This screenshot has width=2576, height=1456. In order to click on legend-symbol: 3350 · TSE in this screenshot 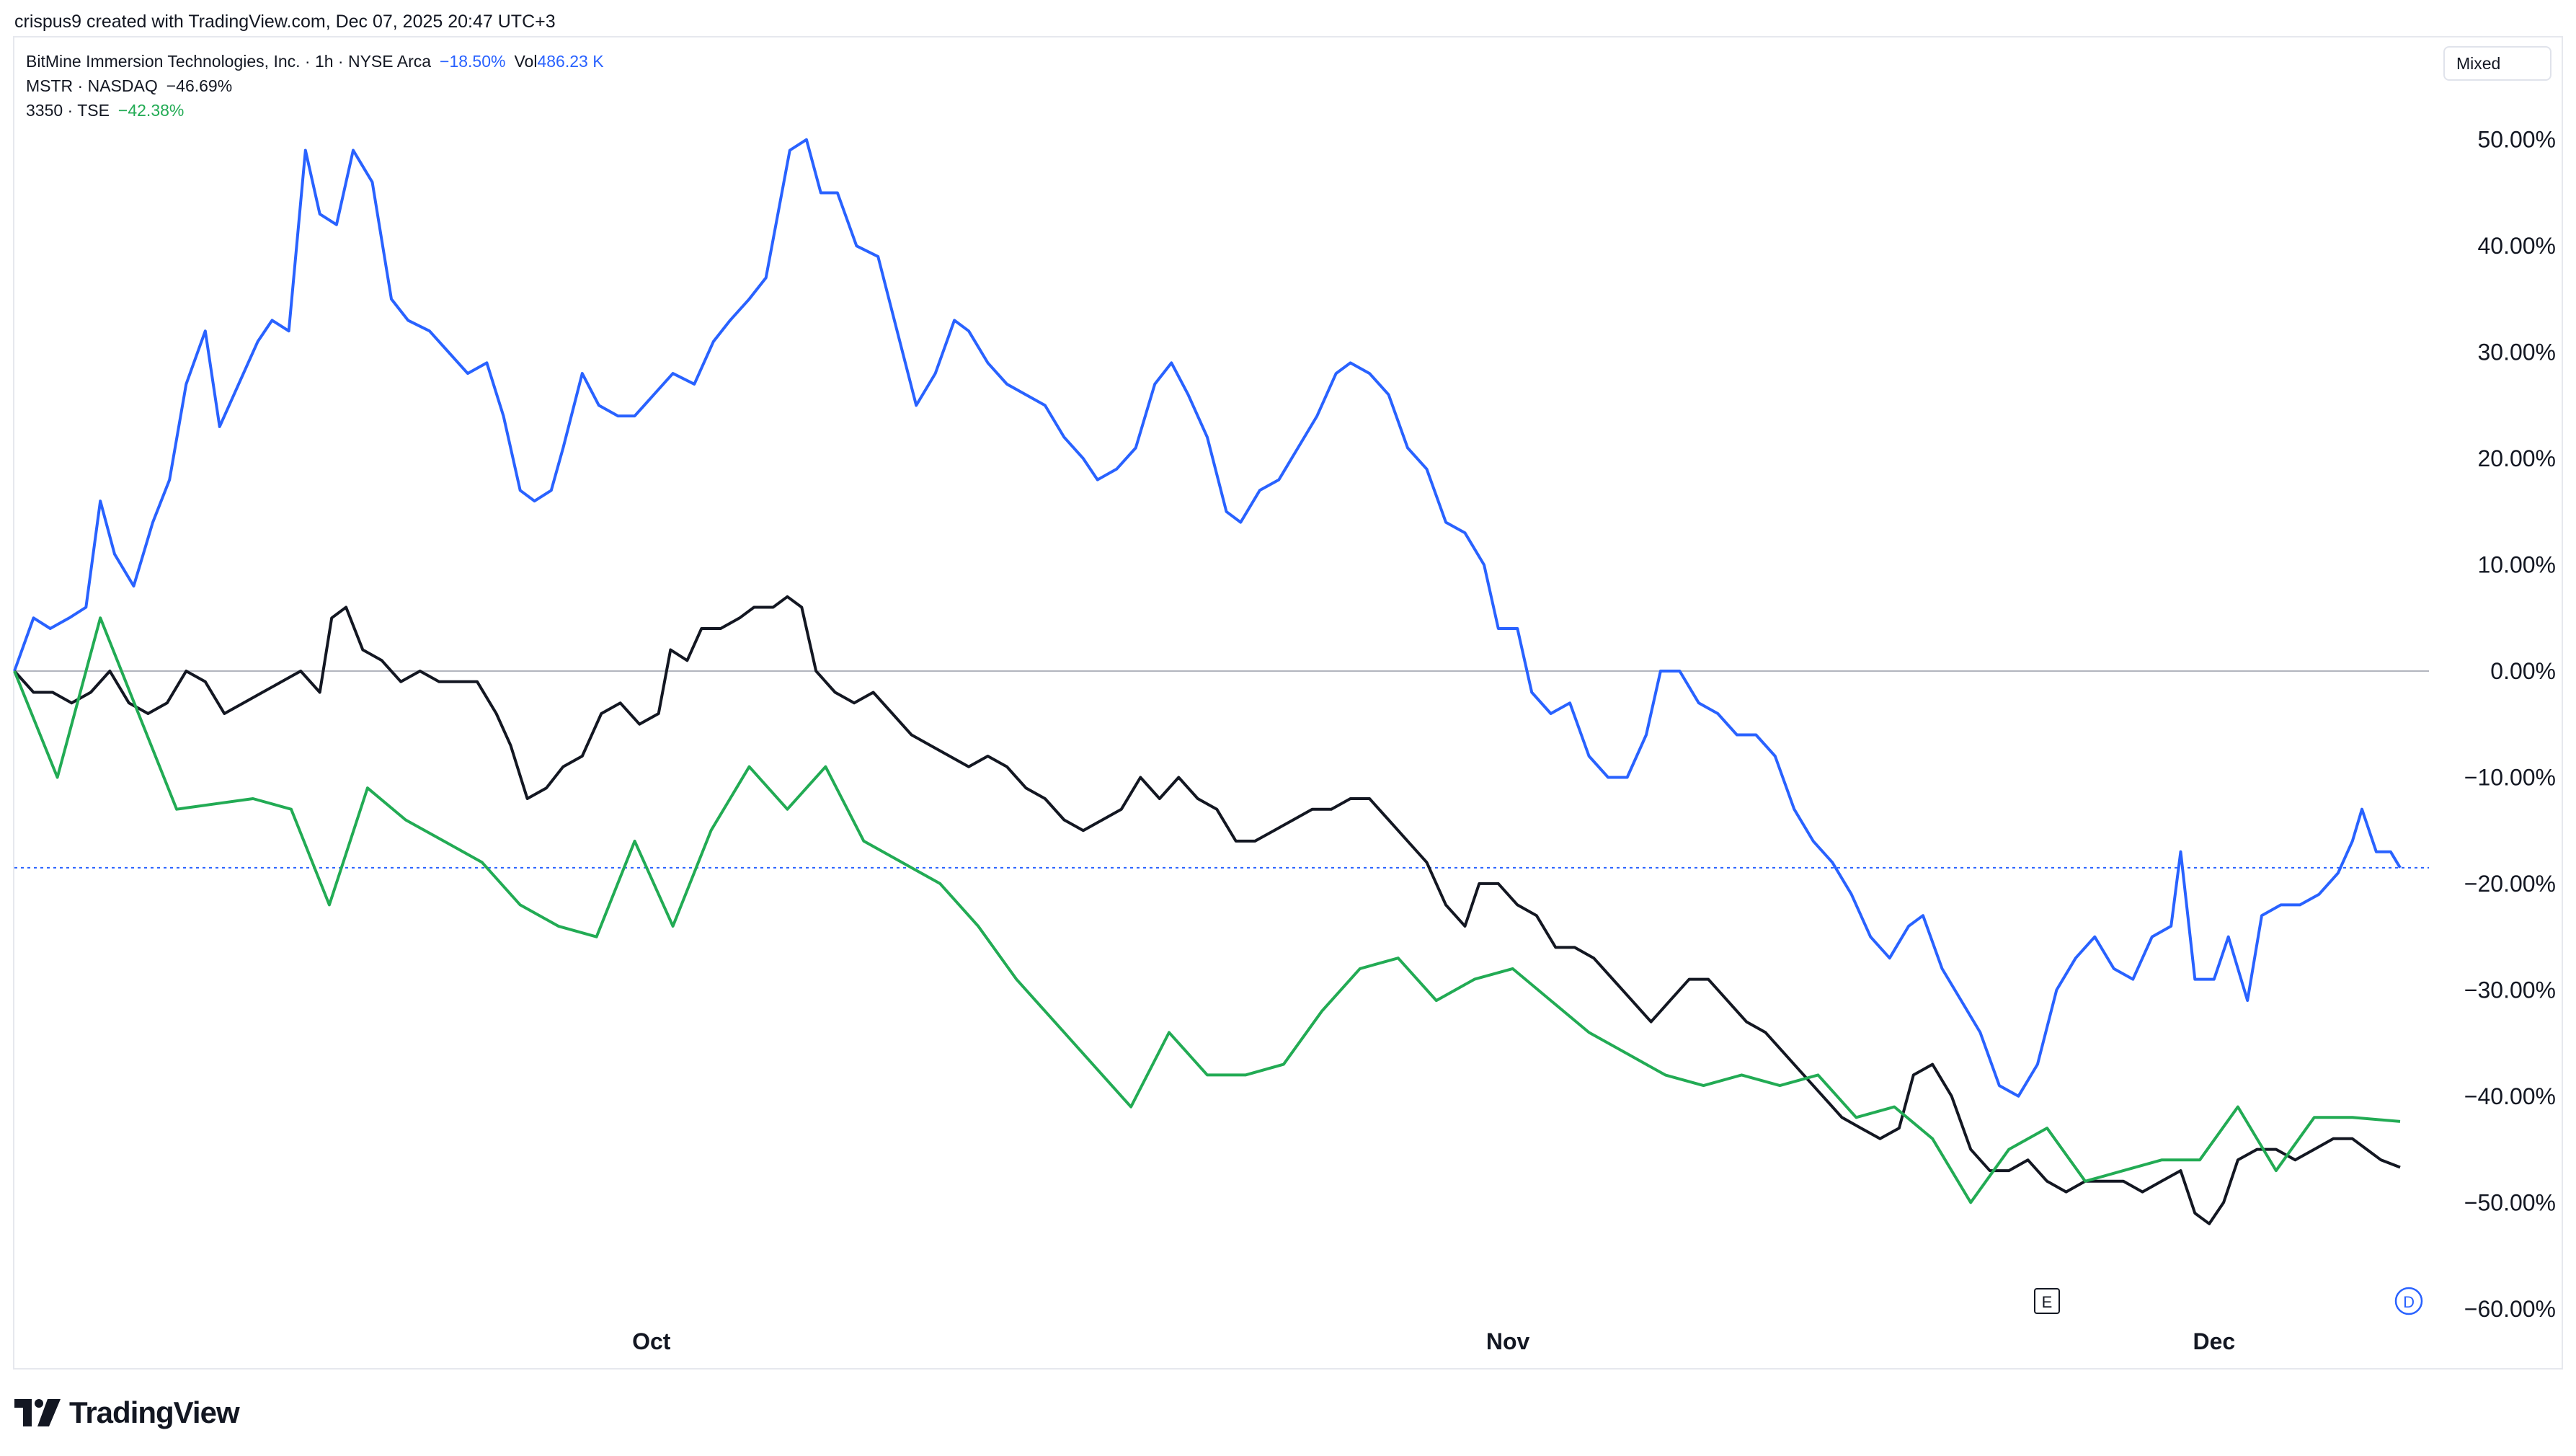, I will do `click(68, 110)`.